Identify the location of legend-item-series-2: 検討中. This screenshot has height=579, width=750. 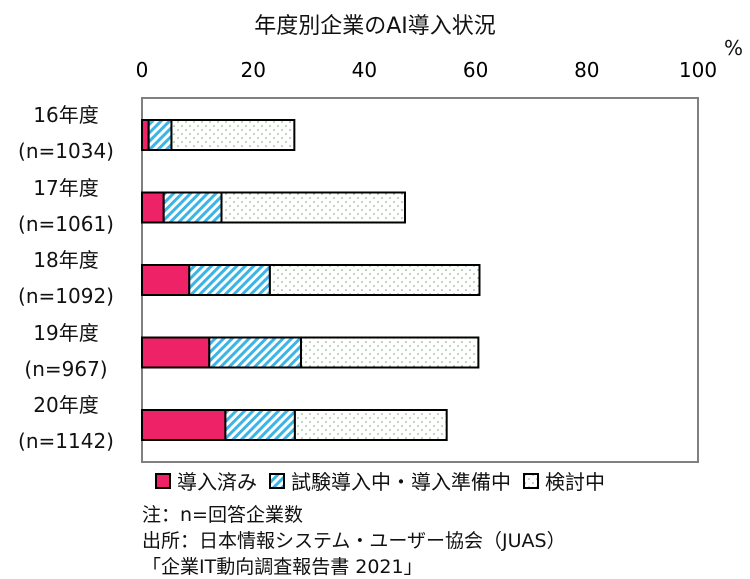
(564, 480).